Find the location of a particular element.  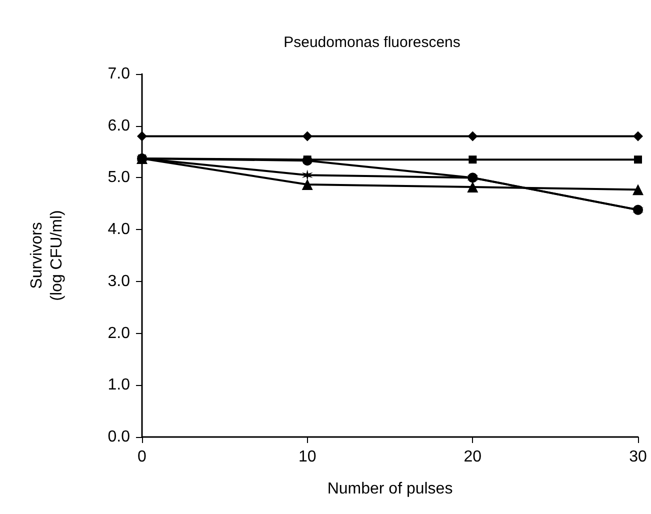

y-tick-label: 4.0 is located at coordinates (119, 229).